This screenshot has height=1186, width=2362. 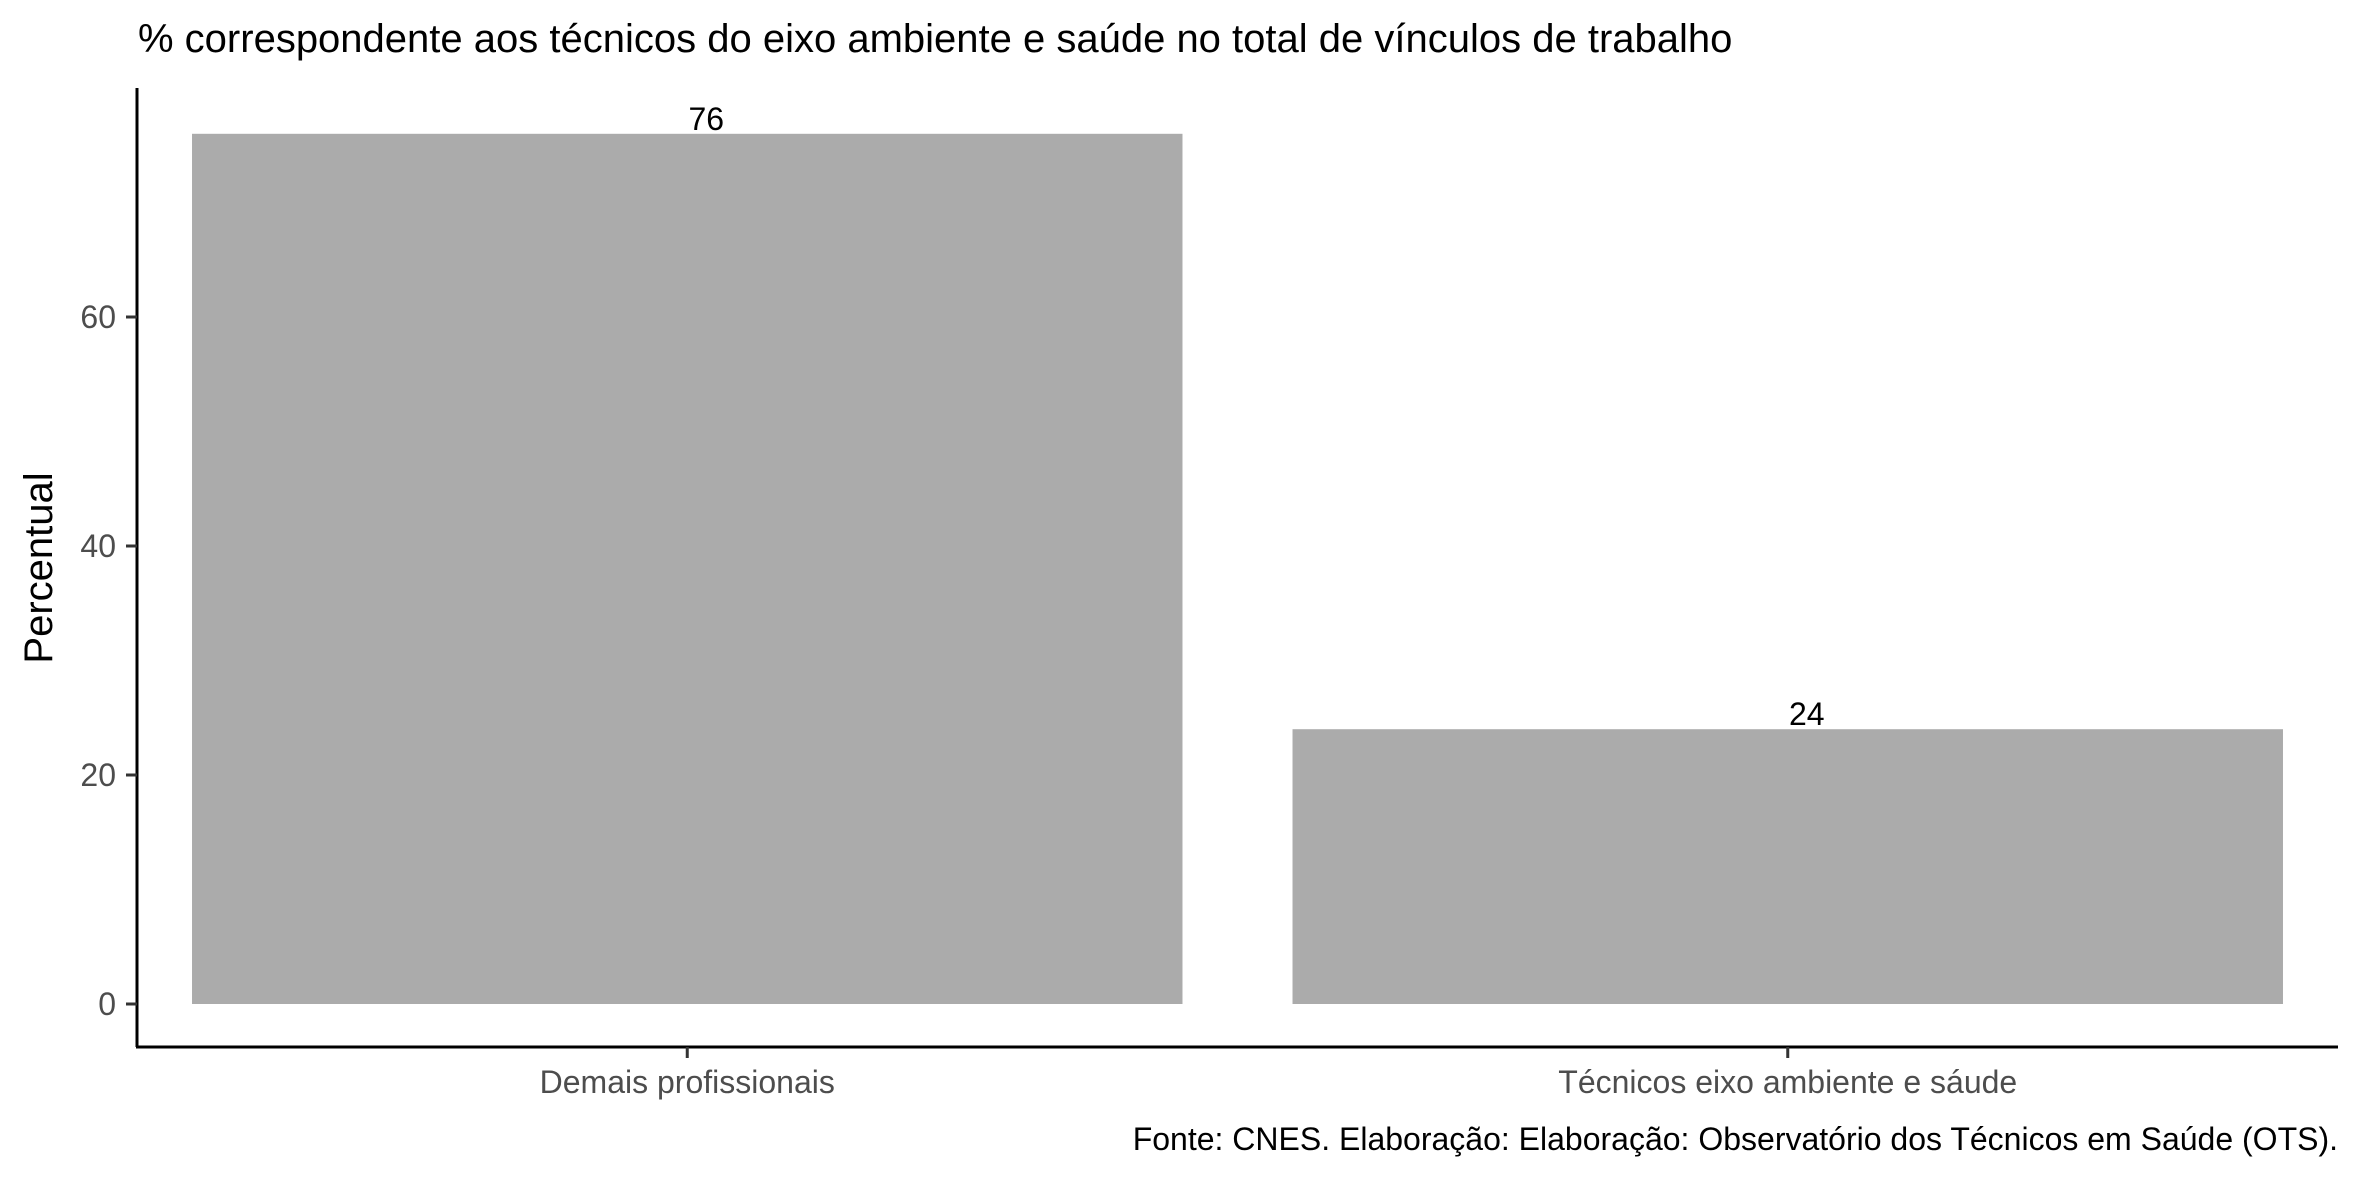 What do you see at coordinates (39, 567) in the screenshot?
I see `y-axis-title: Percentual` at bounding box center [39, 567].